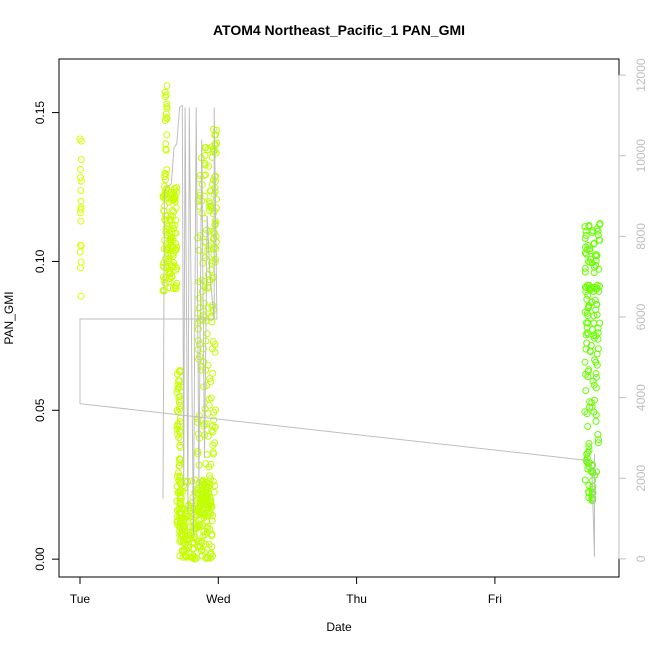  What do you see at coordinates (641, 316) in the screenshot?
I see `y2-tick-label: 6000` at bounding box center [641, 316].